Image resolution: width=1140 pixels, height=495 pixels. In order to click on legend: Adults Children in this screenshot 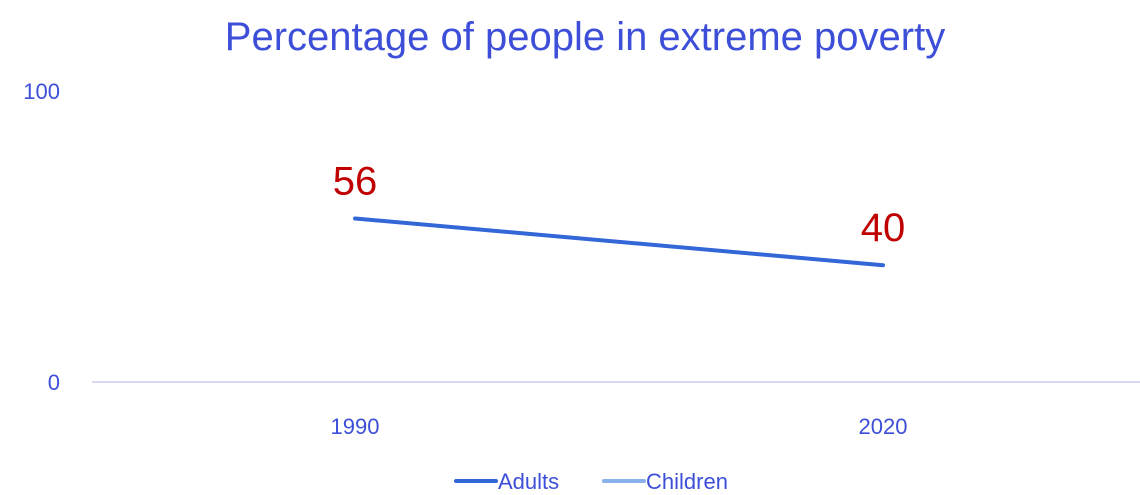, I will do `click(591, 481)`.